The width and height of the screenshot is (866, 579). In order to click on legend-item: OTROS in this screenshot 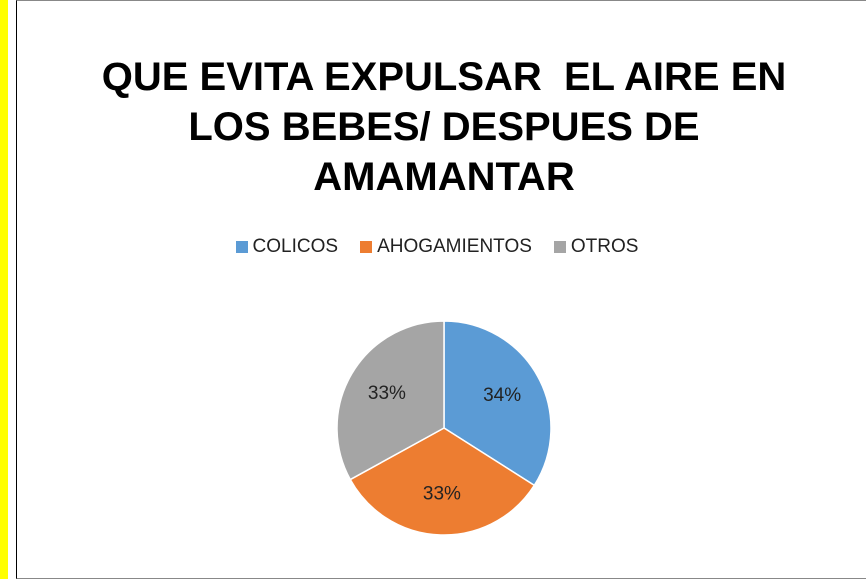, I will do `click(596, 247)`.